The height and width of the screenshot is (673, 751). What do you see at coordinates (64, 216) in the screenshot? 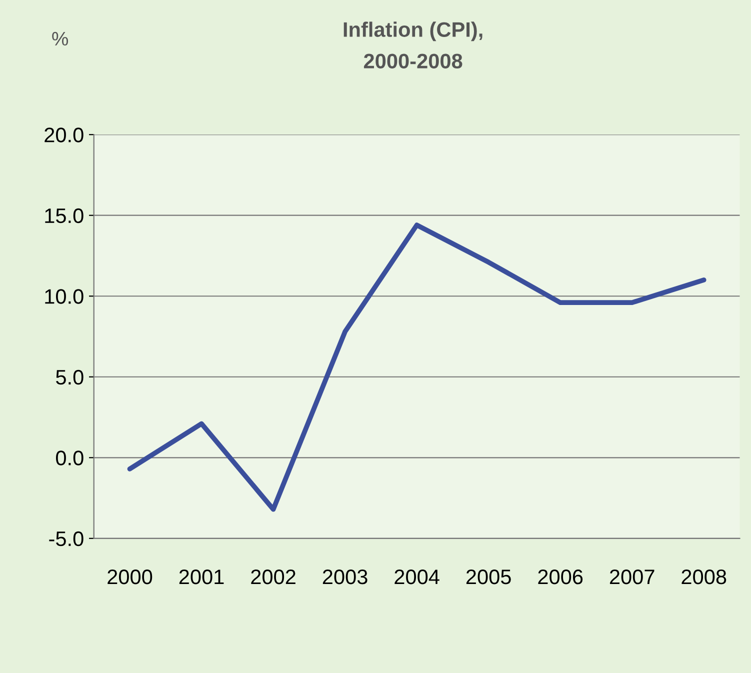
I see `y-tick-label: 15.0` at bounding box center [64, 216].